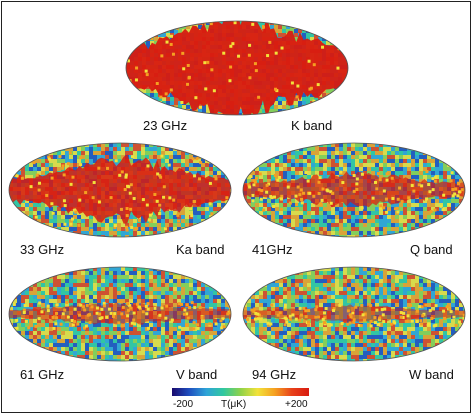 The height and width of the screenshot is (416, 474). What do you see at coordinates (274, 374) in the screenshot?
I see `map-w-frequency-label: 94 GHz` at bounding box center [274, 374].